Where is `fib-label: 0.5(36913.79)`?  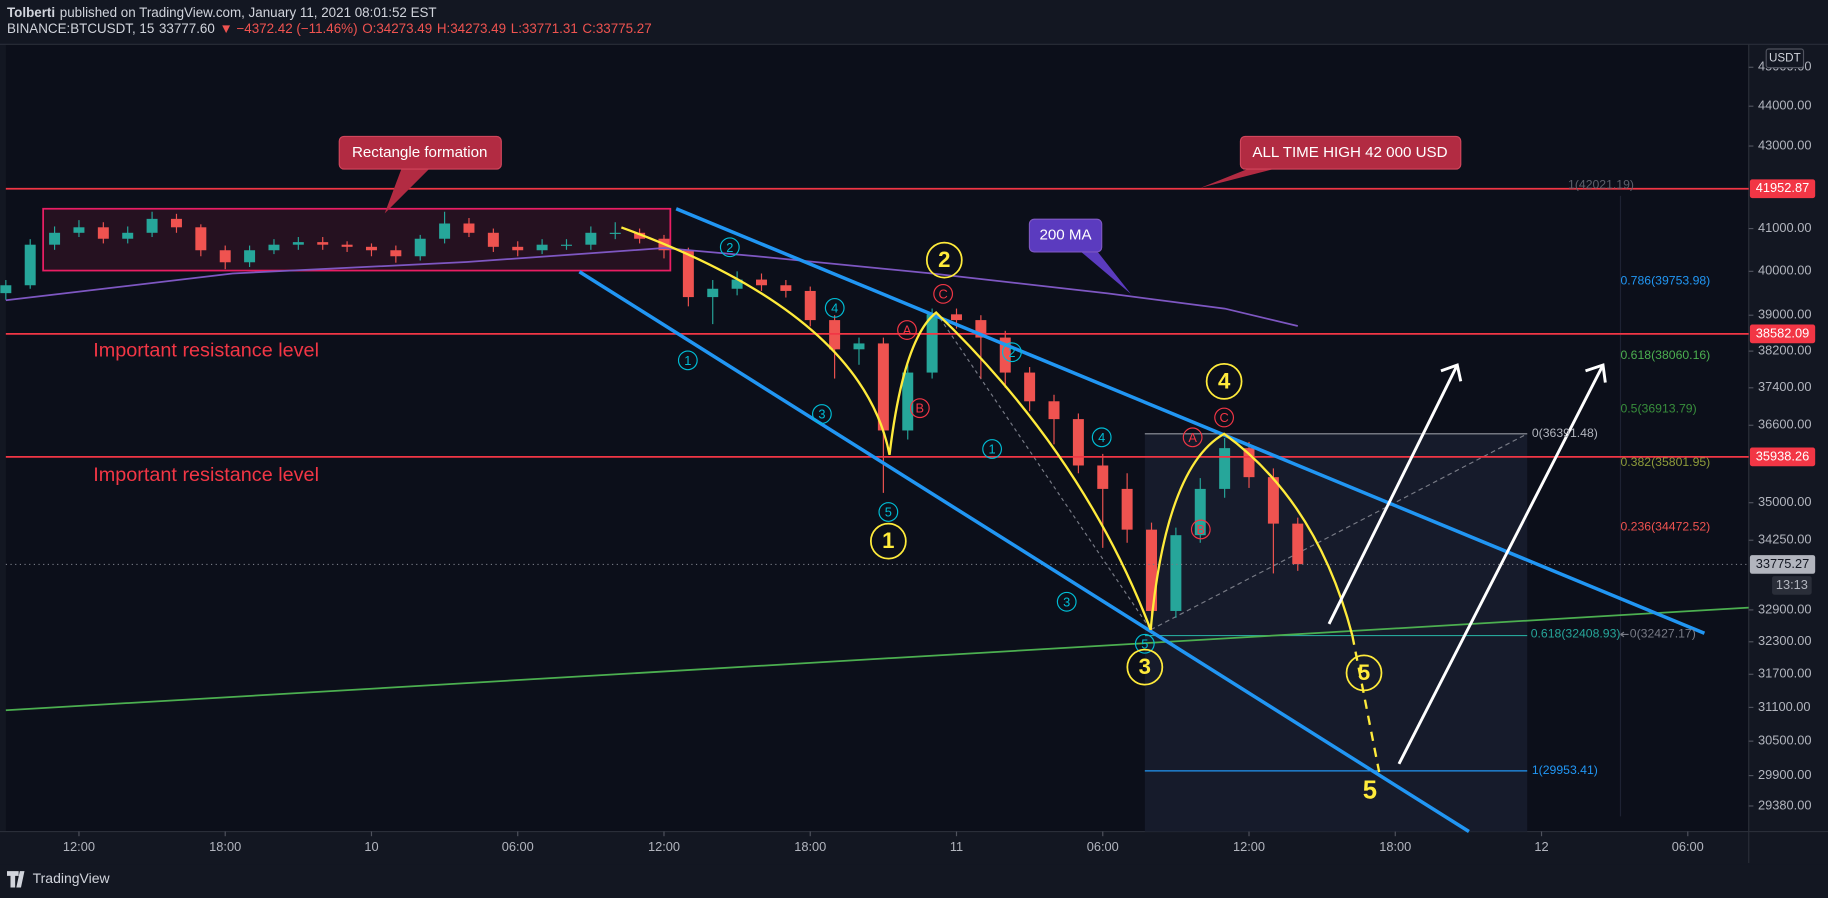
fib-label: 0.5(36913.79) is located at coordinates (1658, 409).